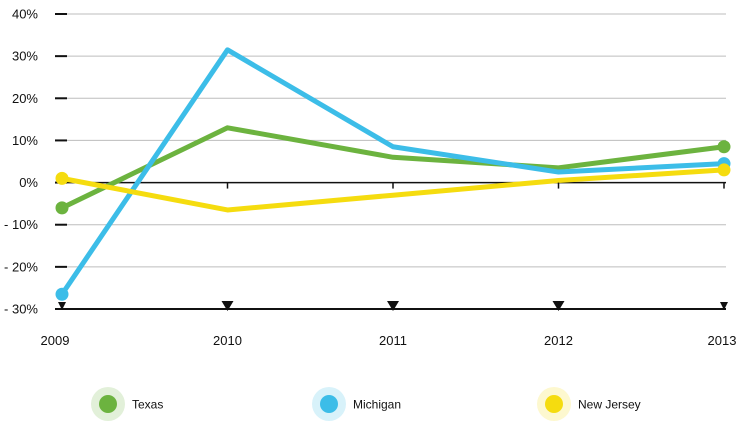 This screenshot has width=738, height=431. What do you see at coordinates (227, 340) in the screenshot?
I see `x-tick-label: 2010` at bounding box center [227, 340].